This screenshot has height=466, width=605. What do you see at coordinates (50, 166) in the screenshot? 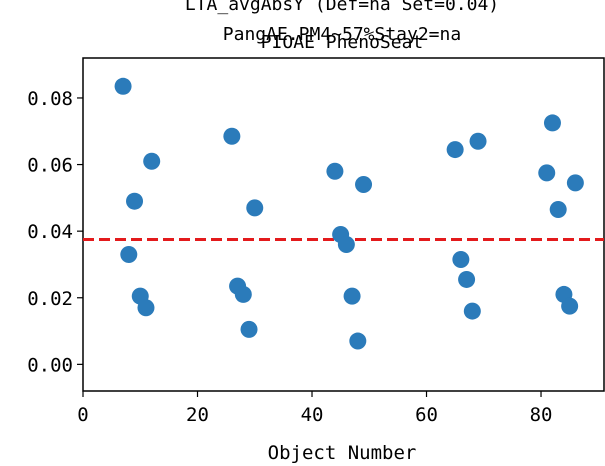
I see `y-tick-label: 0.06` at bounding box center [50, 166].